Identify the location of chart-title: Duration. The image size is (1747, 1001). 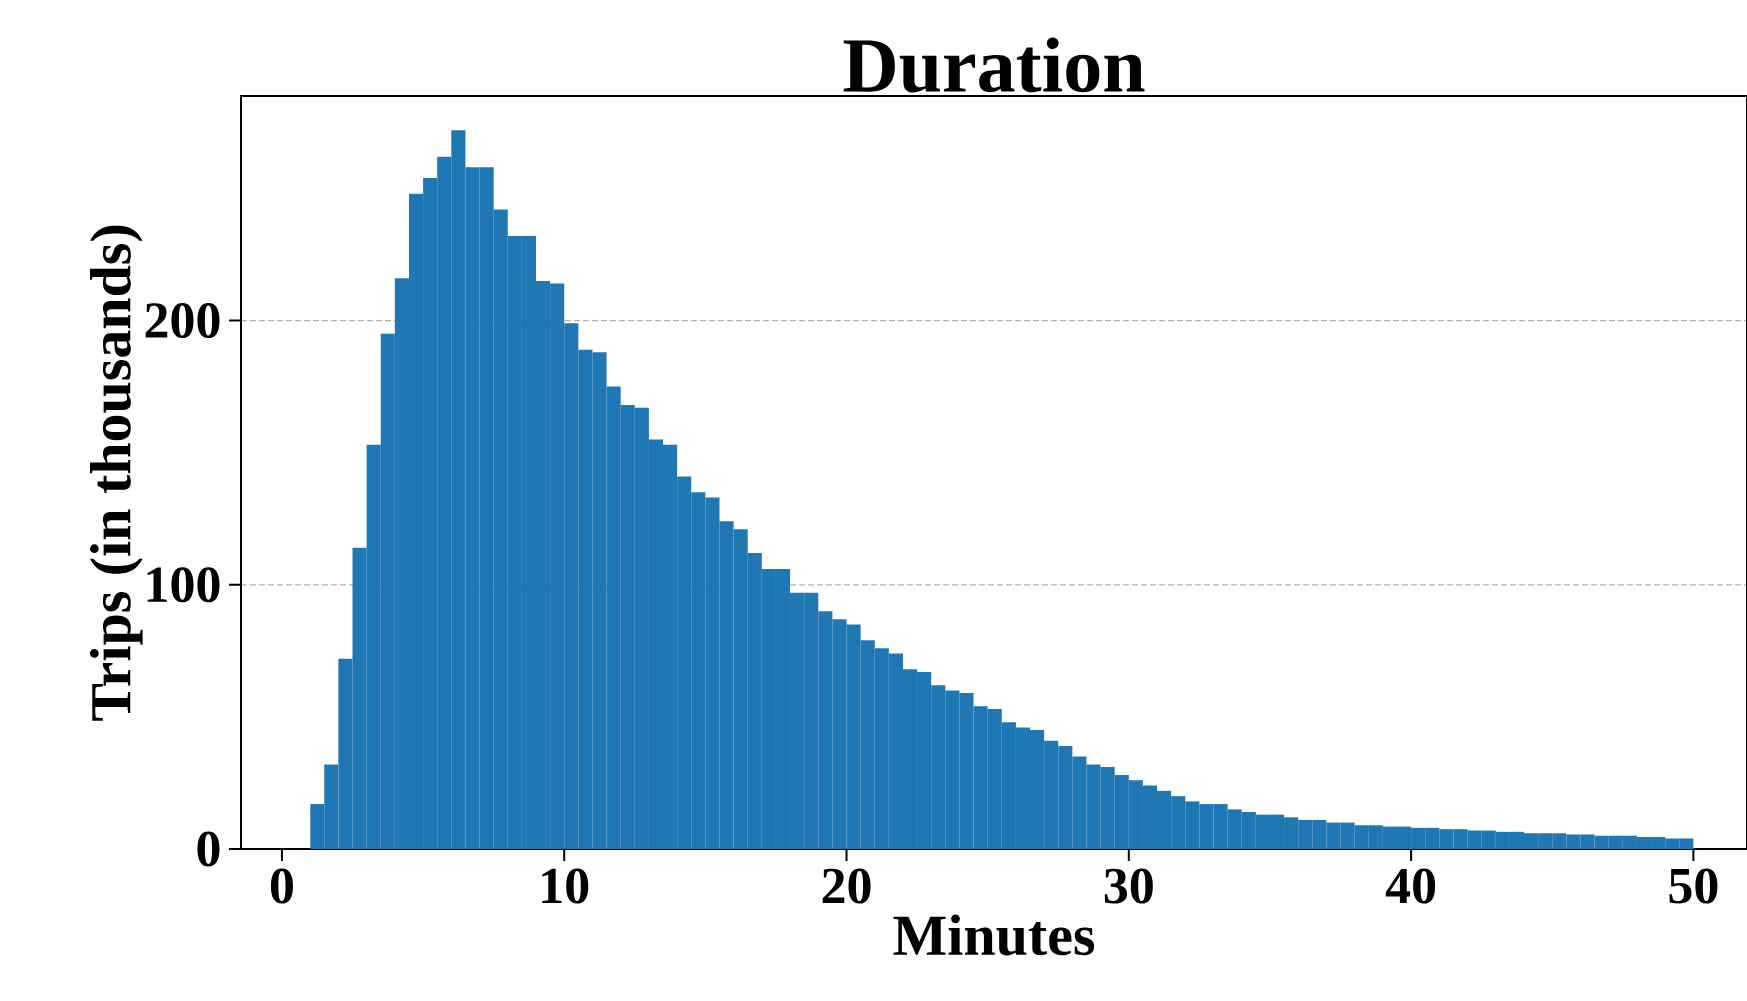
(994, 65).